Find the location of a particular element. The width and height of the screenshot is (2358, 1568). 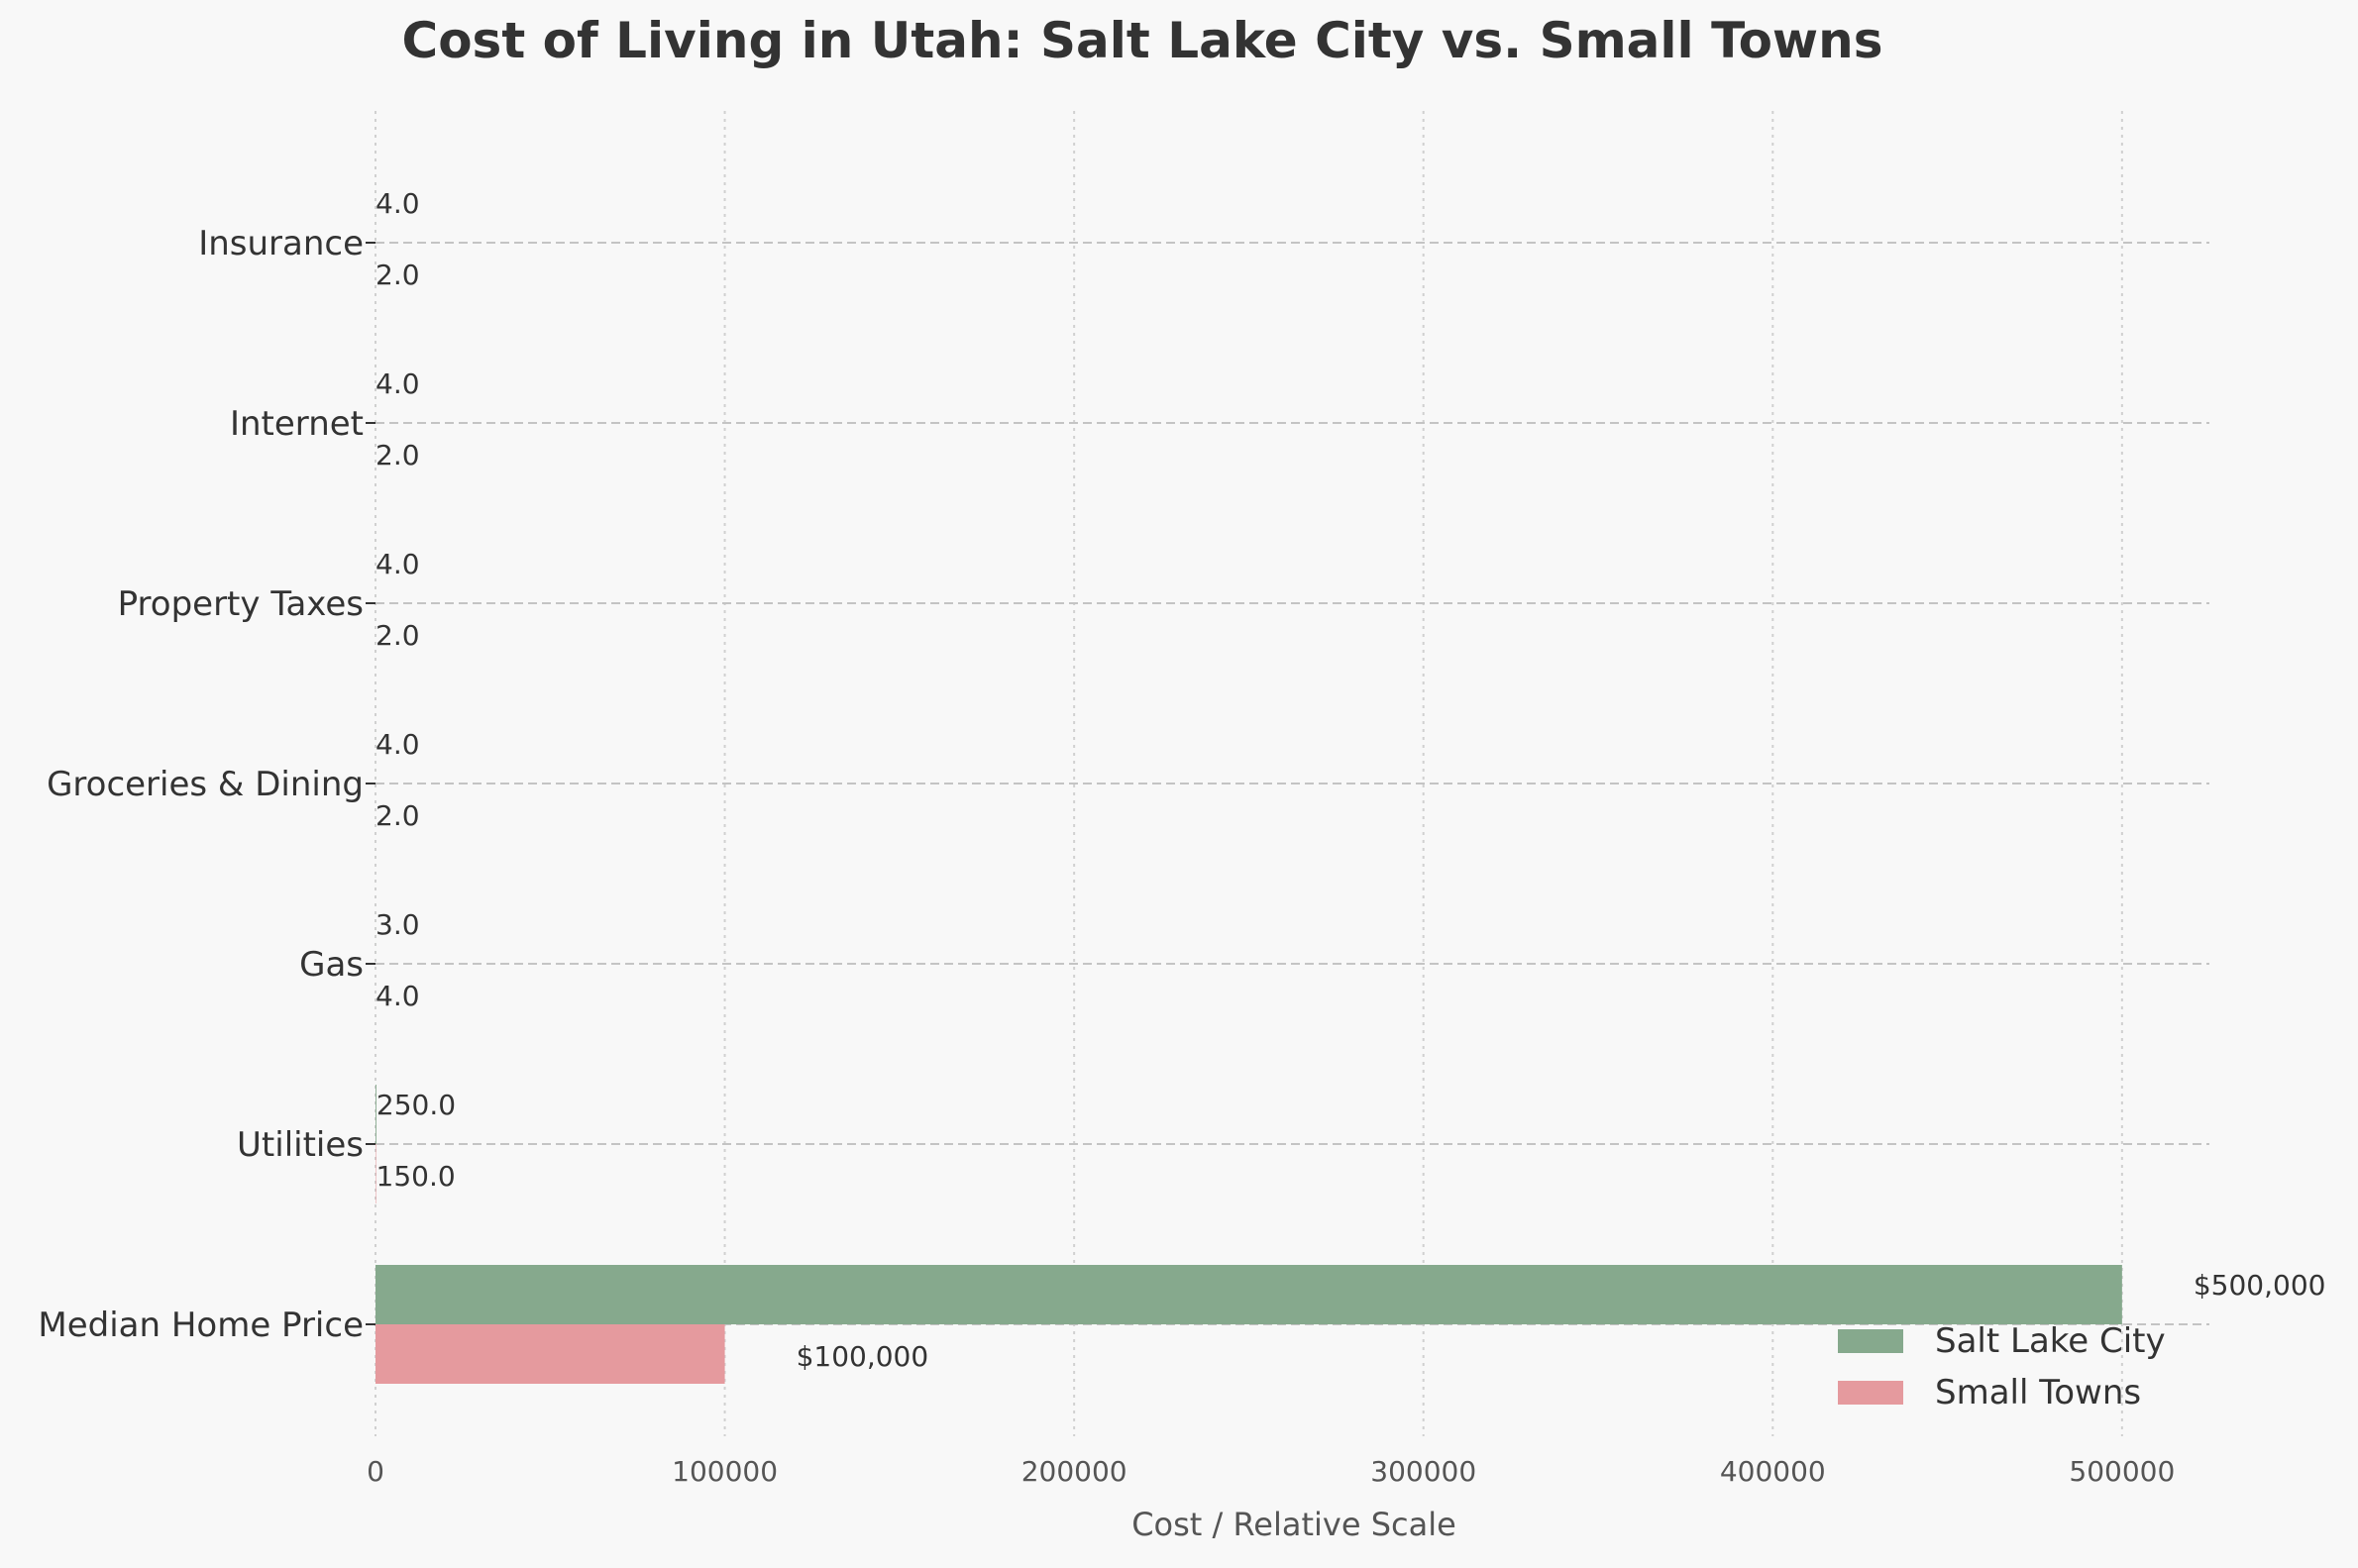

x-tick-label: 400000 is located at coordinates (1773, 1471).